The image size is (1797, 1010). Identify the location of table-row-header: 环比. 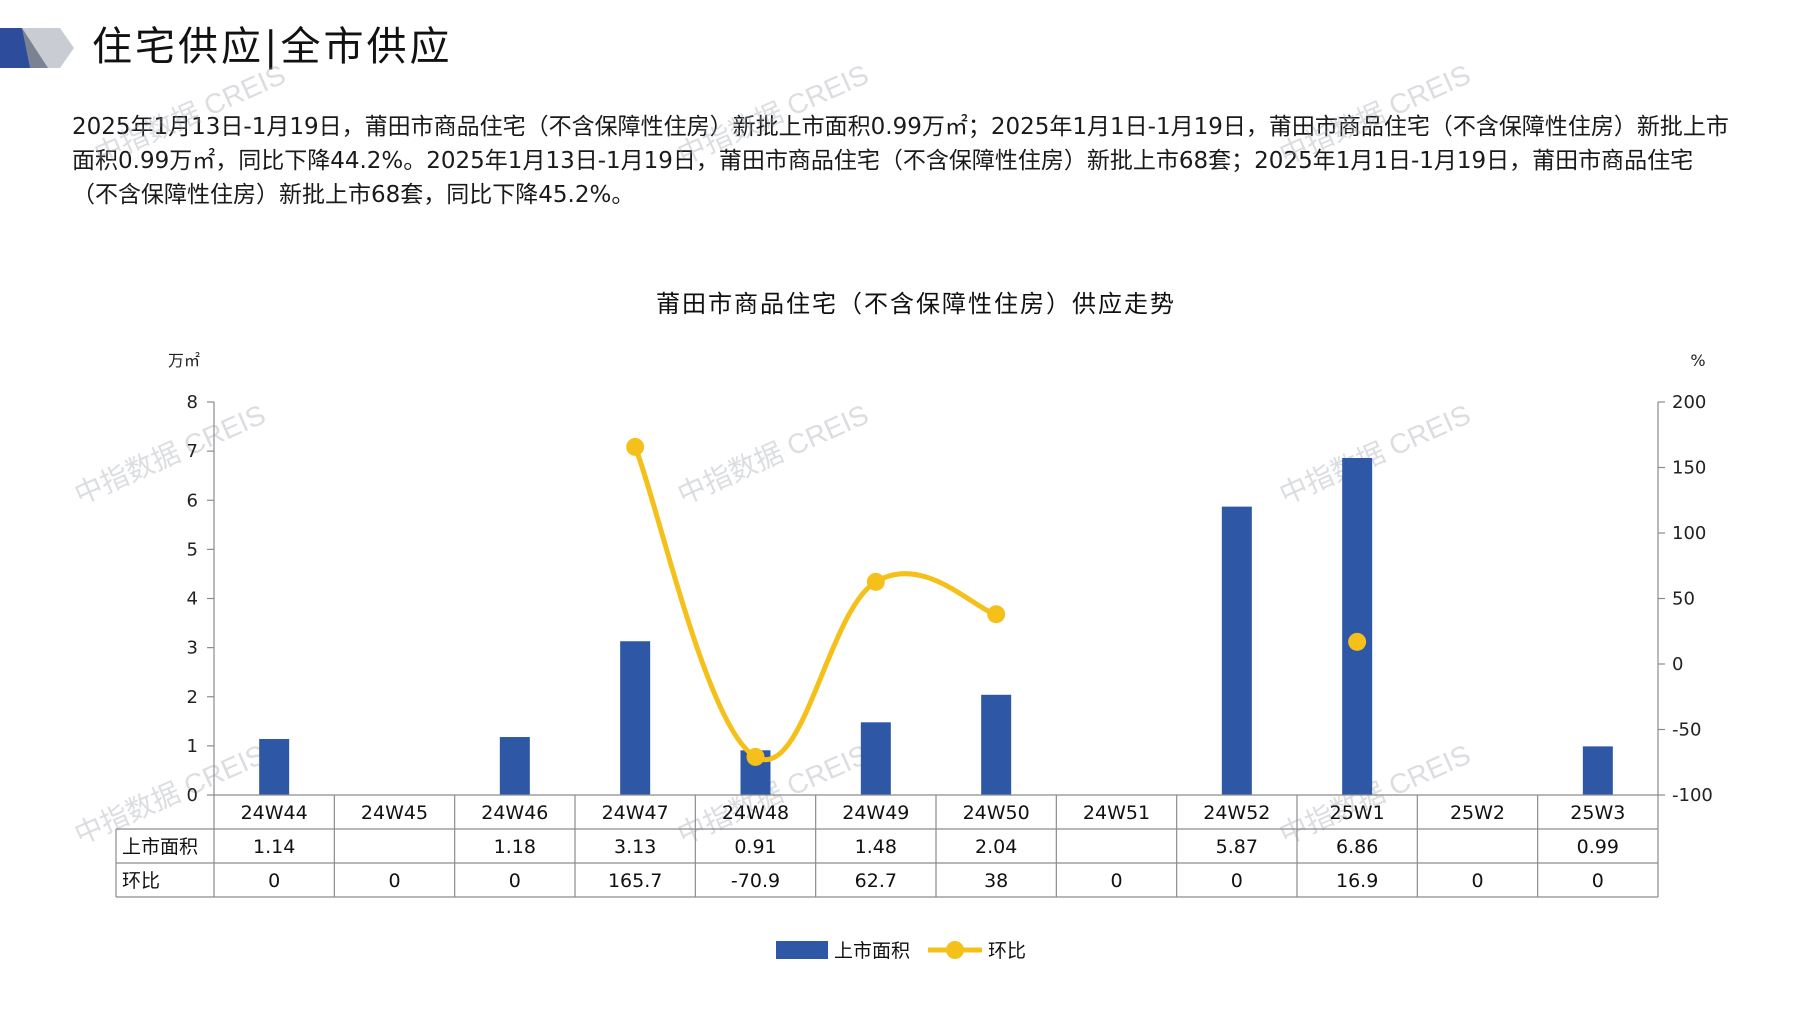
(141, 881).